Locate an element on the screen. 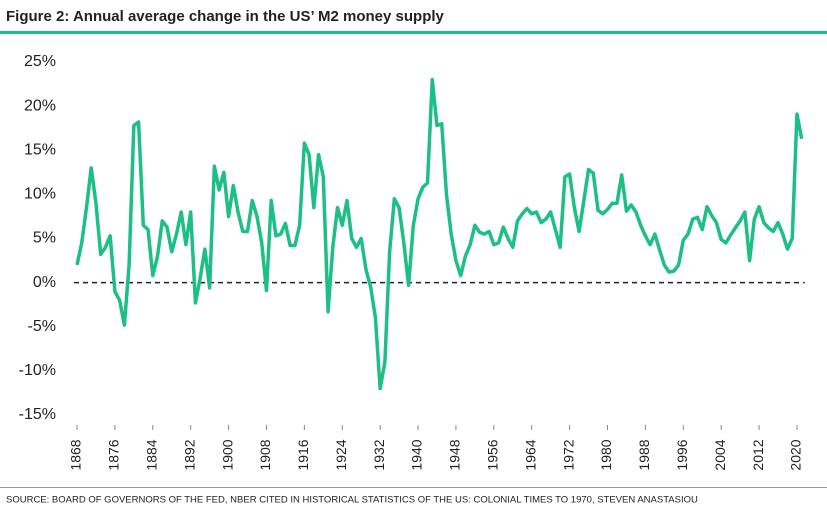 The image size is (827, 520). x-tick-label: 1964 is located at coordinates (530, 454).